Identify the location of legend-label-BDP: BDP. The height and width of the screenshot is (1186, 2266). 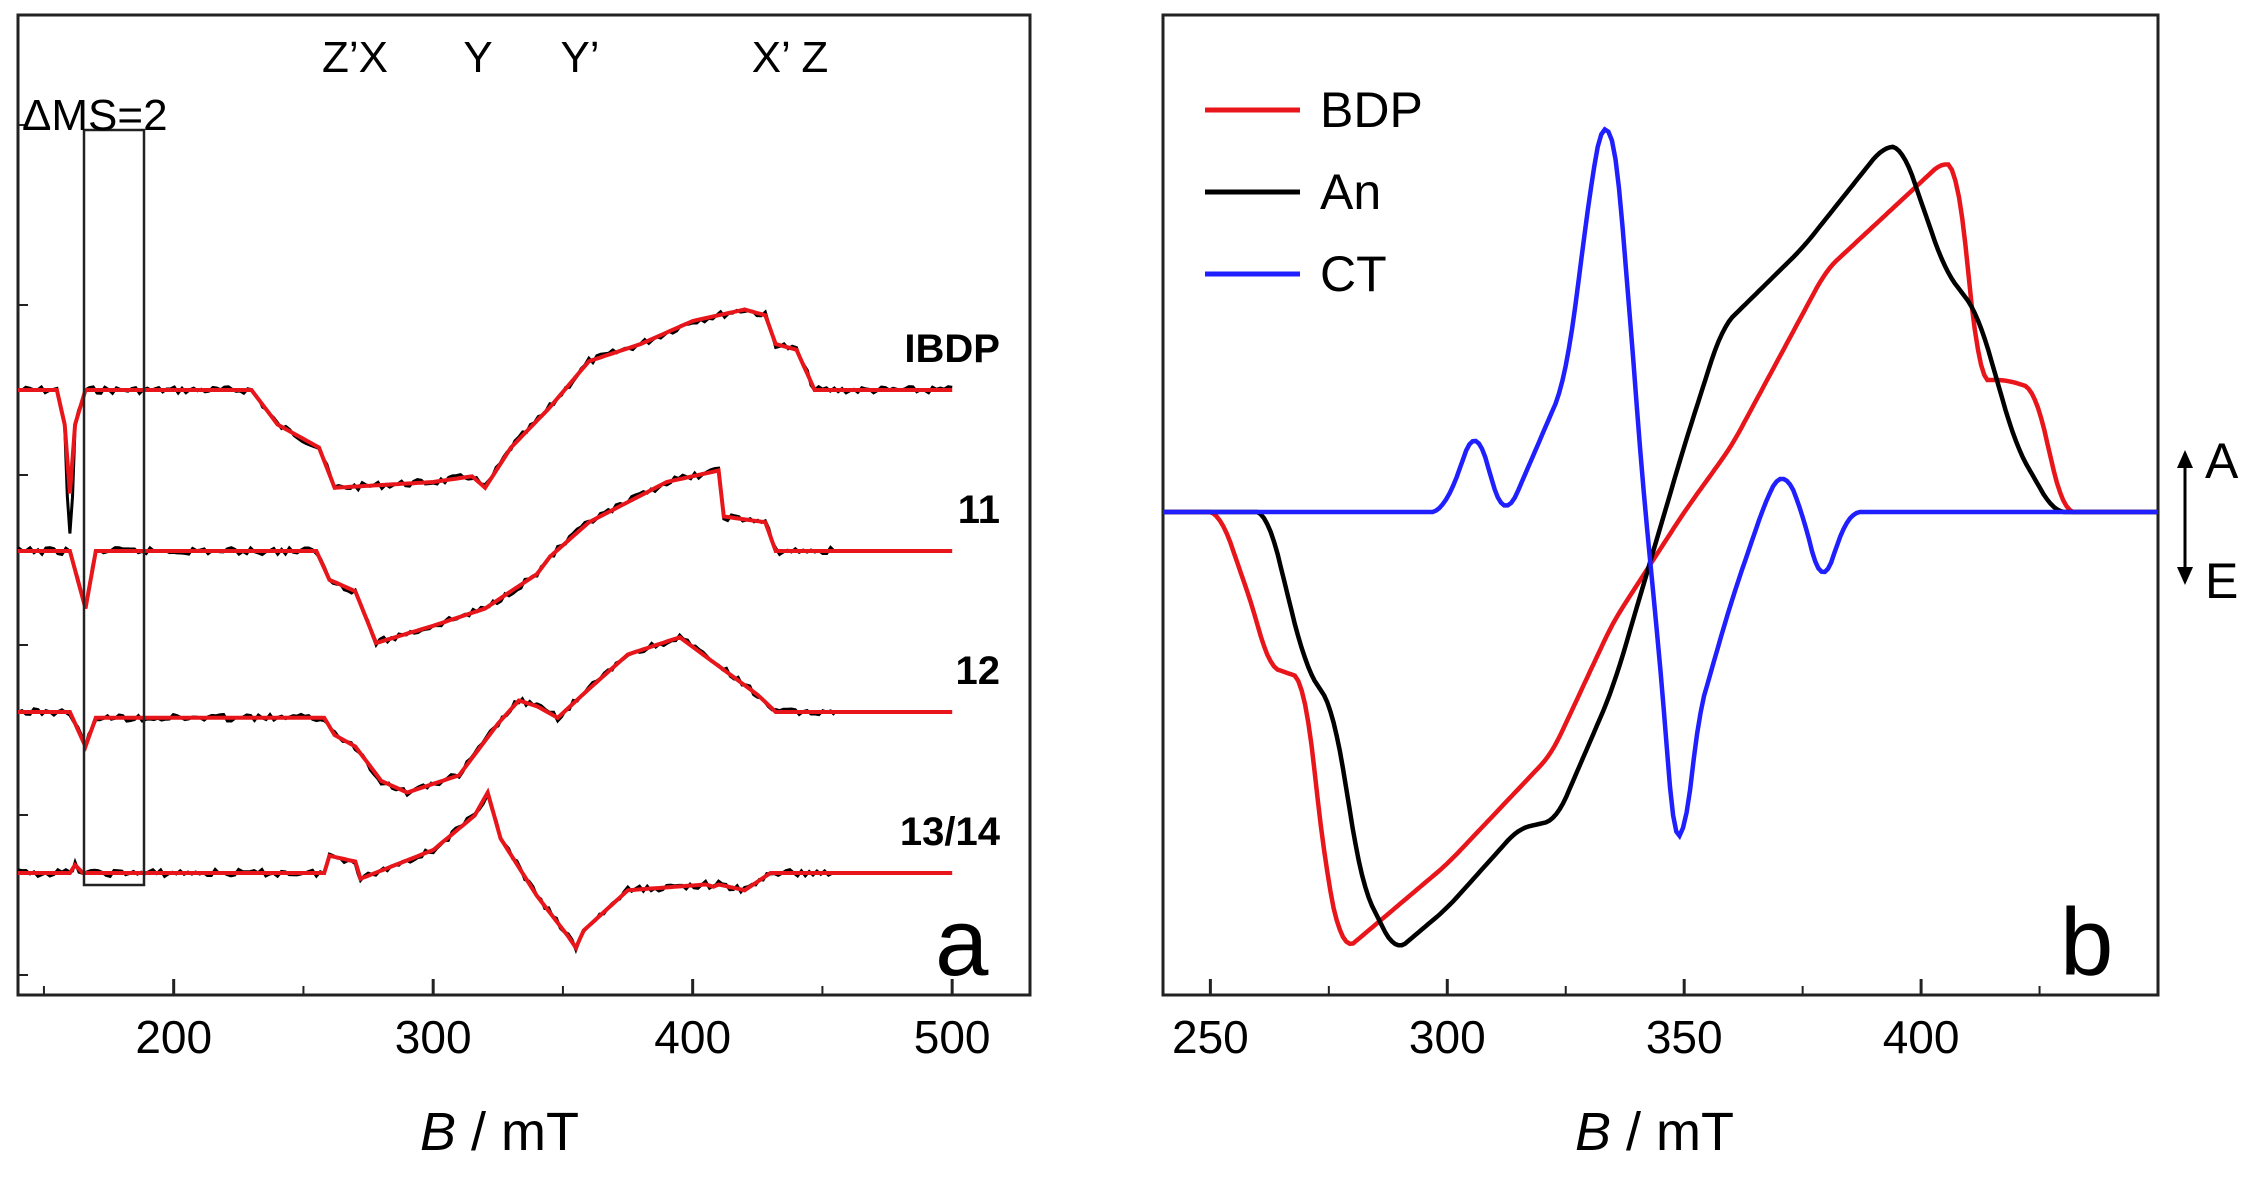
(1371, 110).